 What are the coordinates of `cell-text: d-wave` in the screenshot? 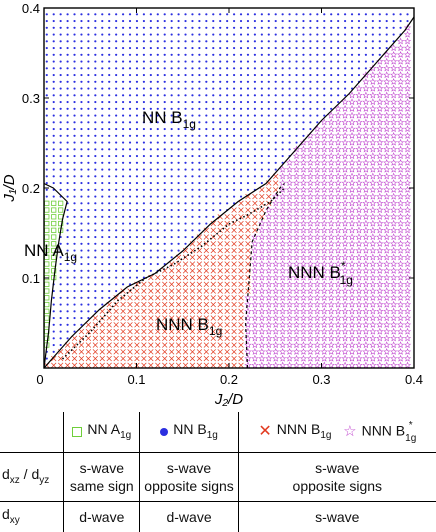 It's located at (101, 517).